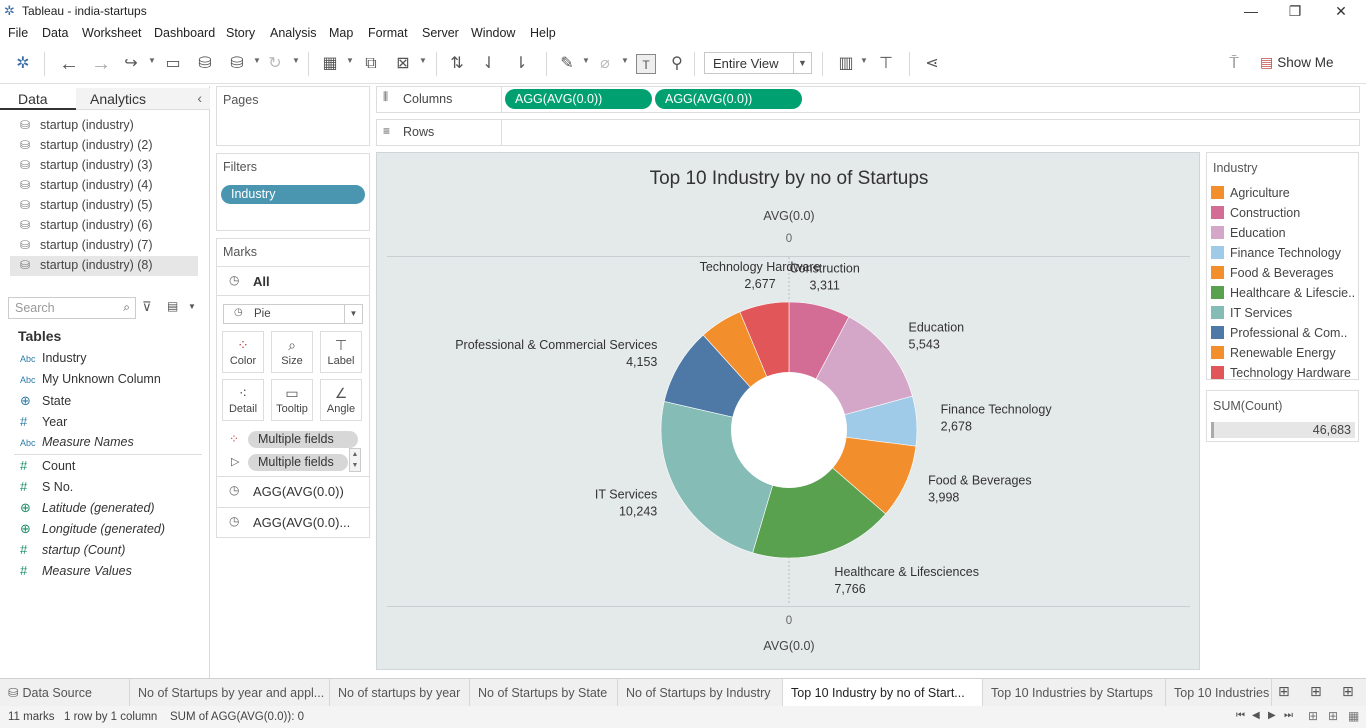 This screenshot has height=728, width=1366. What do you see at coordinates (403, 63) in the screenshot?
I see `clear-sheet-icon: ⊠` at bounding box center [403, 63].